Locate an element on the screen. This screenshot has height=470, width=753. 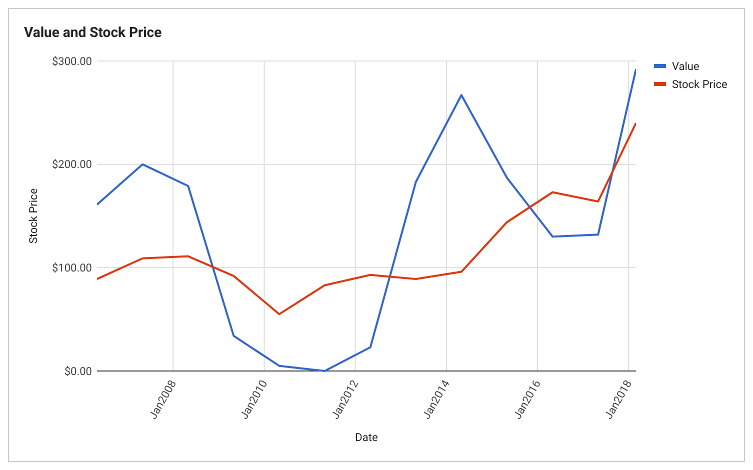
y-tick-label: $0.00 is located at coordinates (78, 371).